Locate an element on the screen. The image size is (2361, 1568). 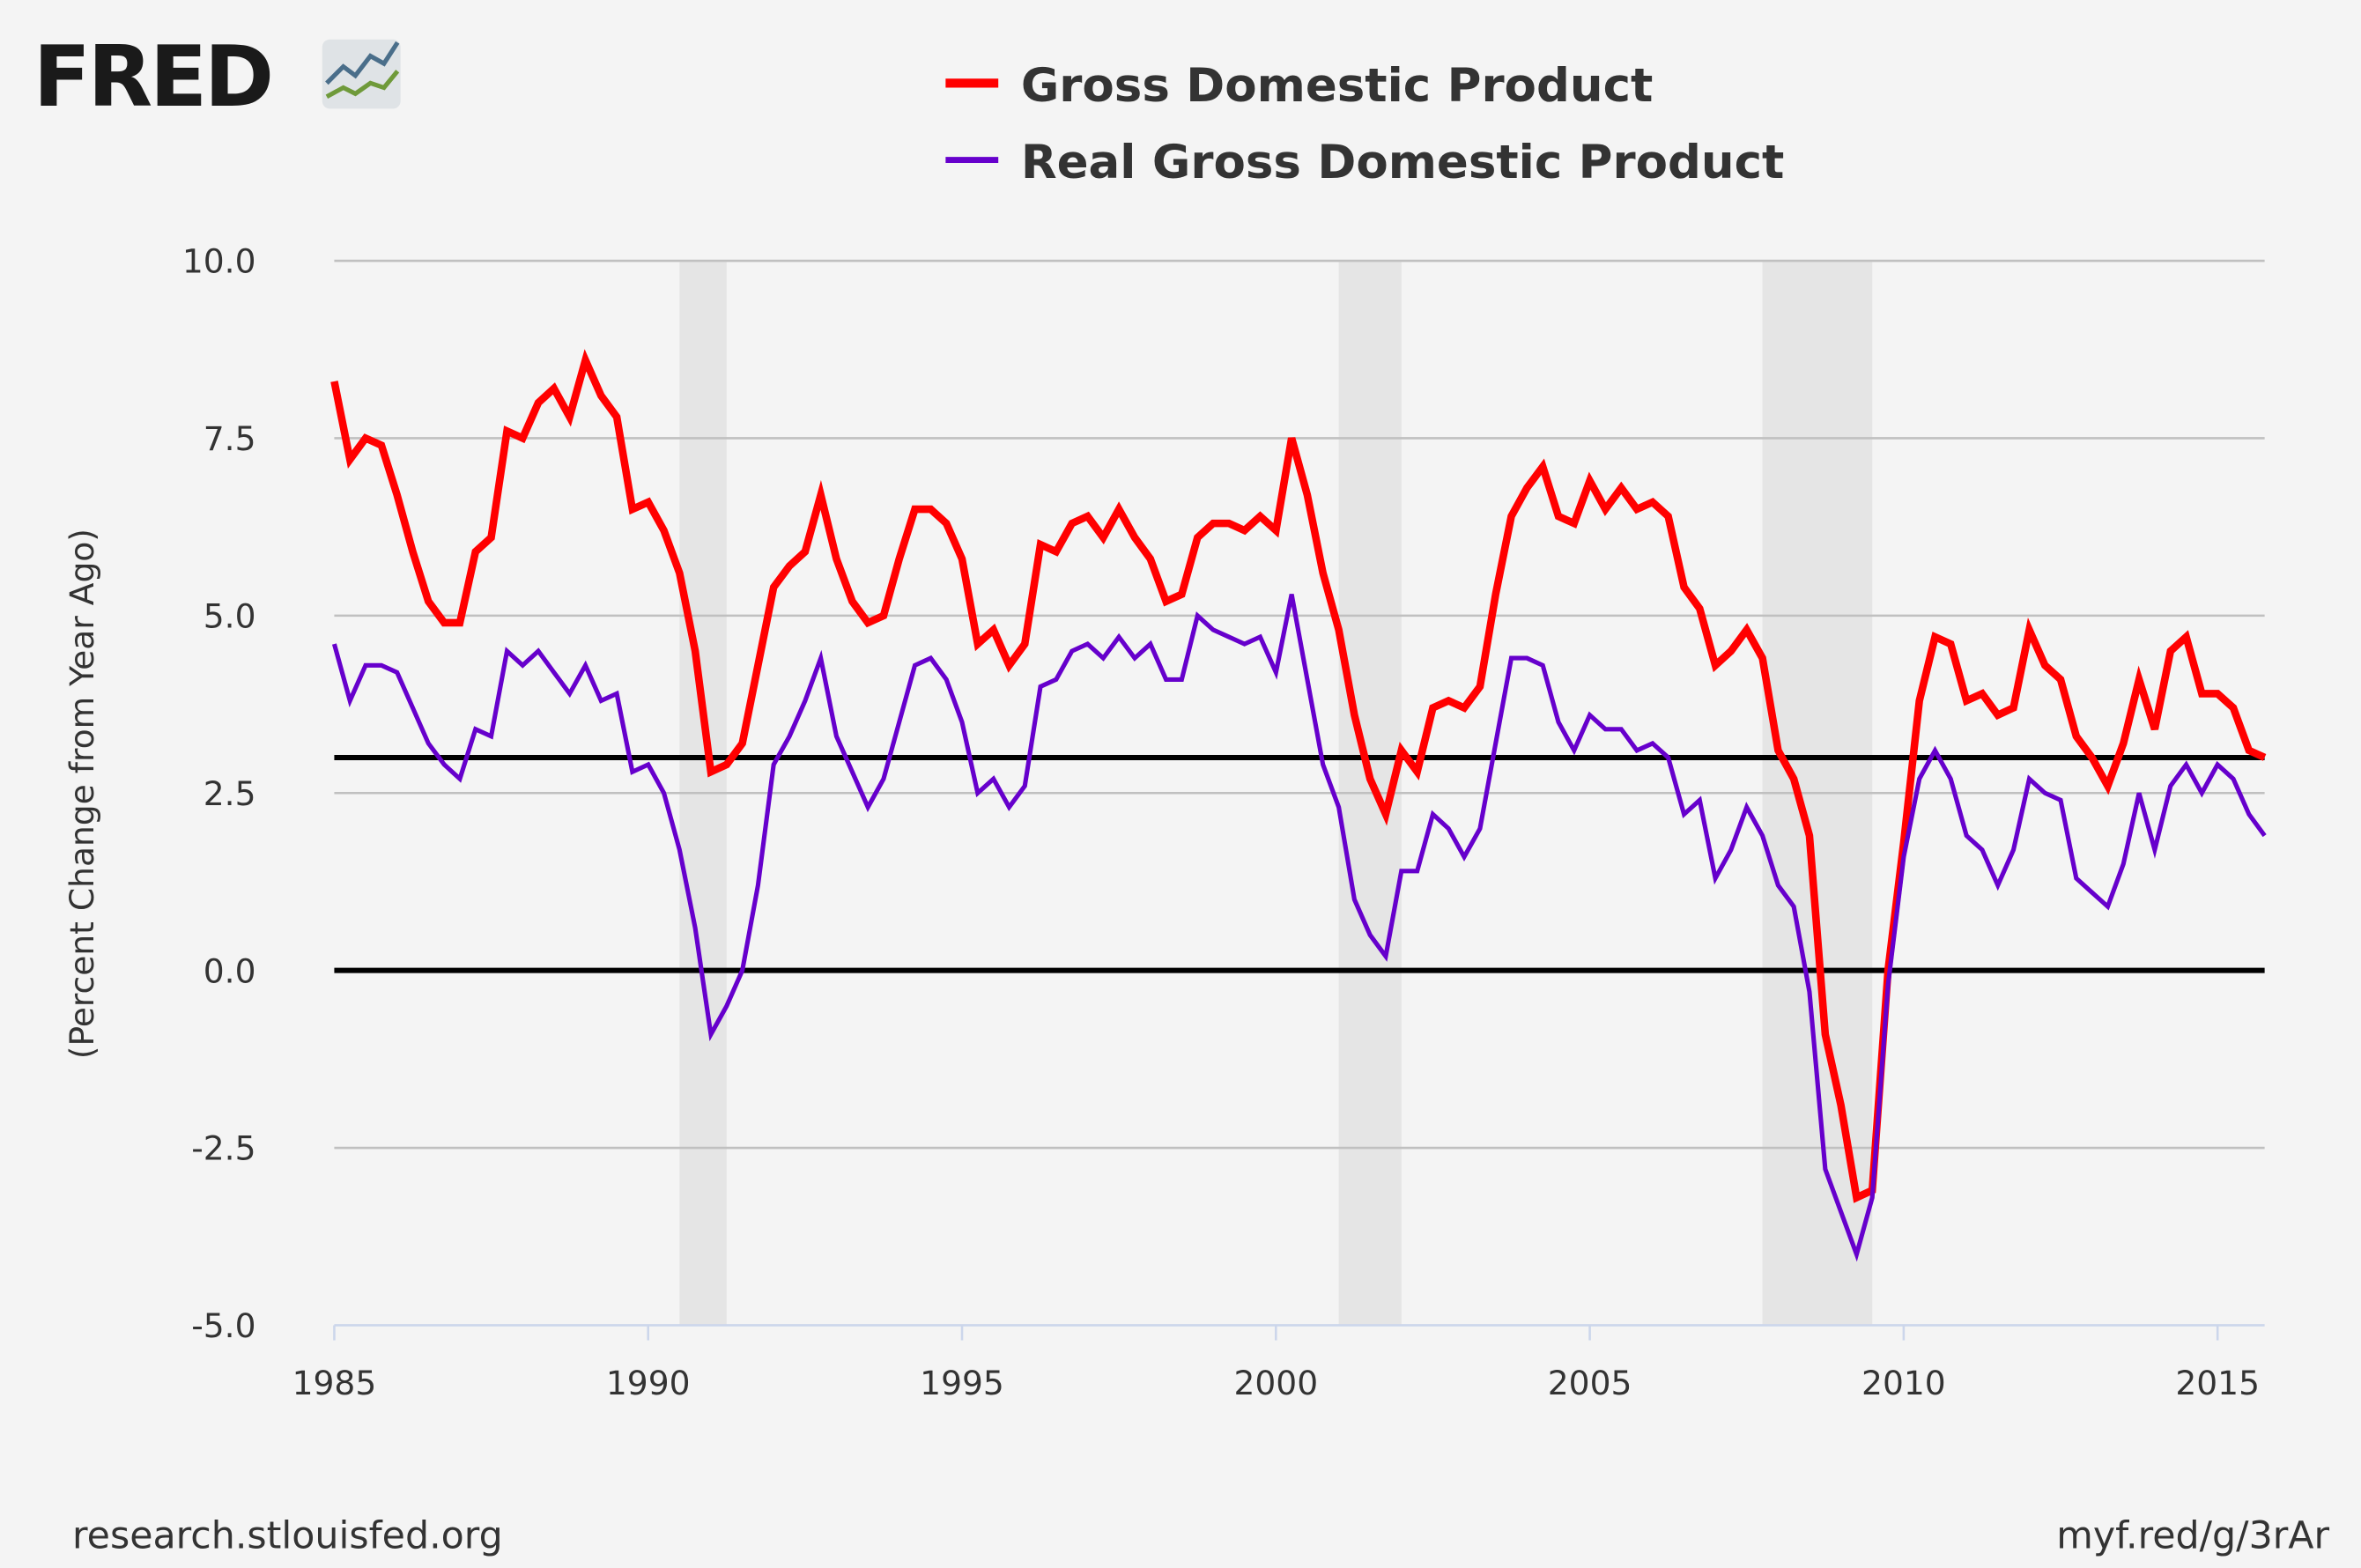
logo-chart-icon is located at coordinates (361, 74).